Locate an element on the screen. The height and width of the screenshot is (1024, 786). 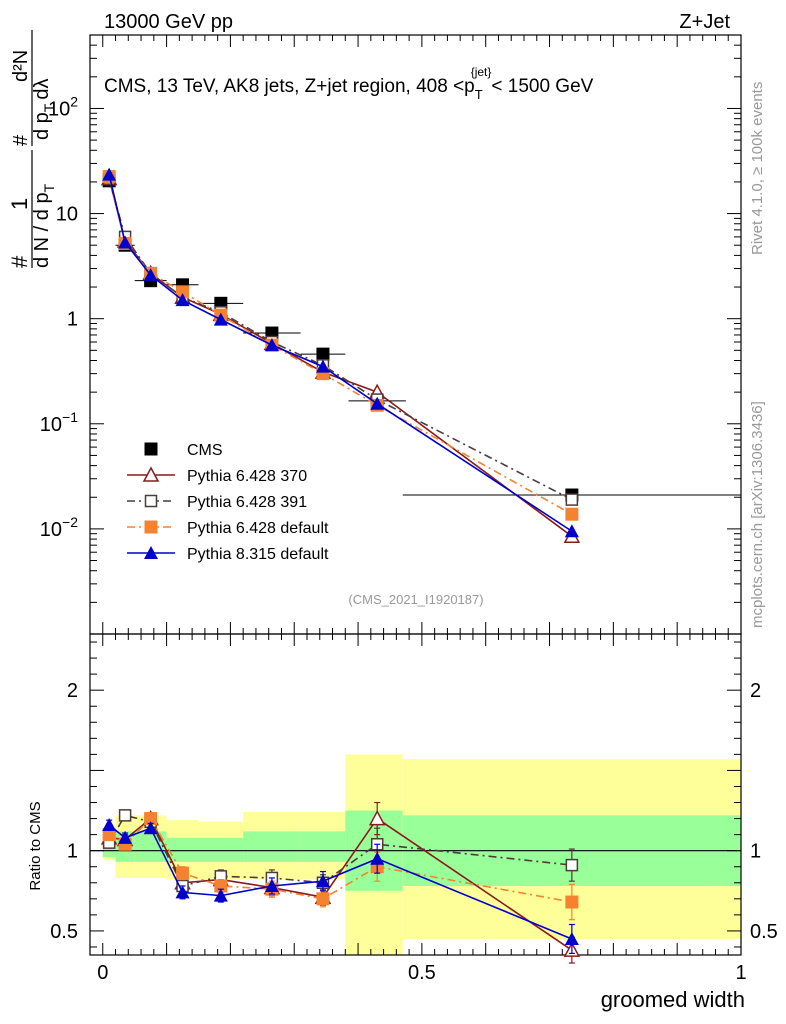
title-sup: {jet} is located at coordinates (481, 72).